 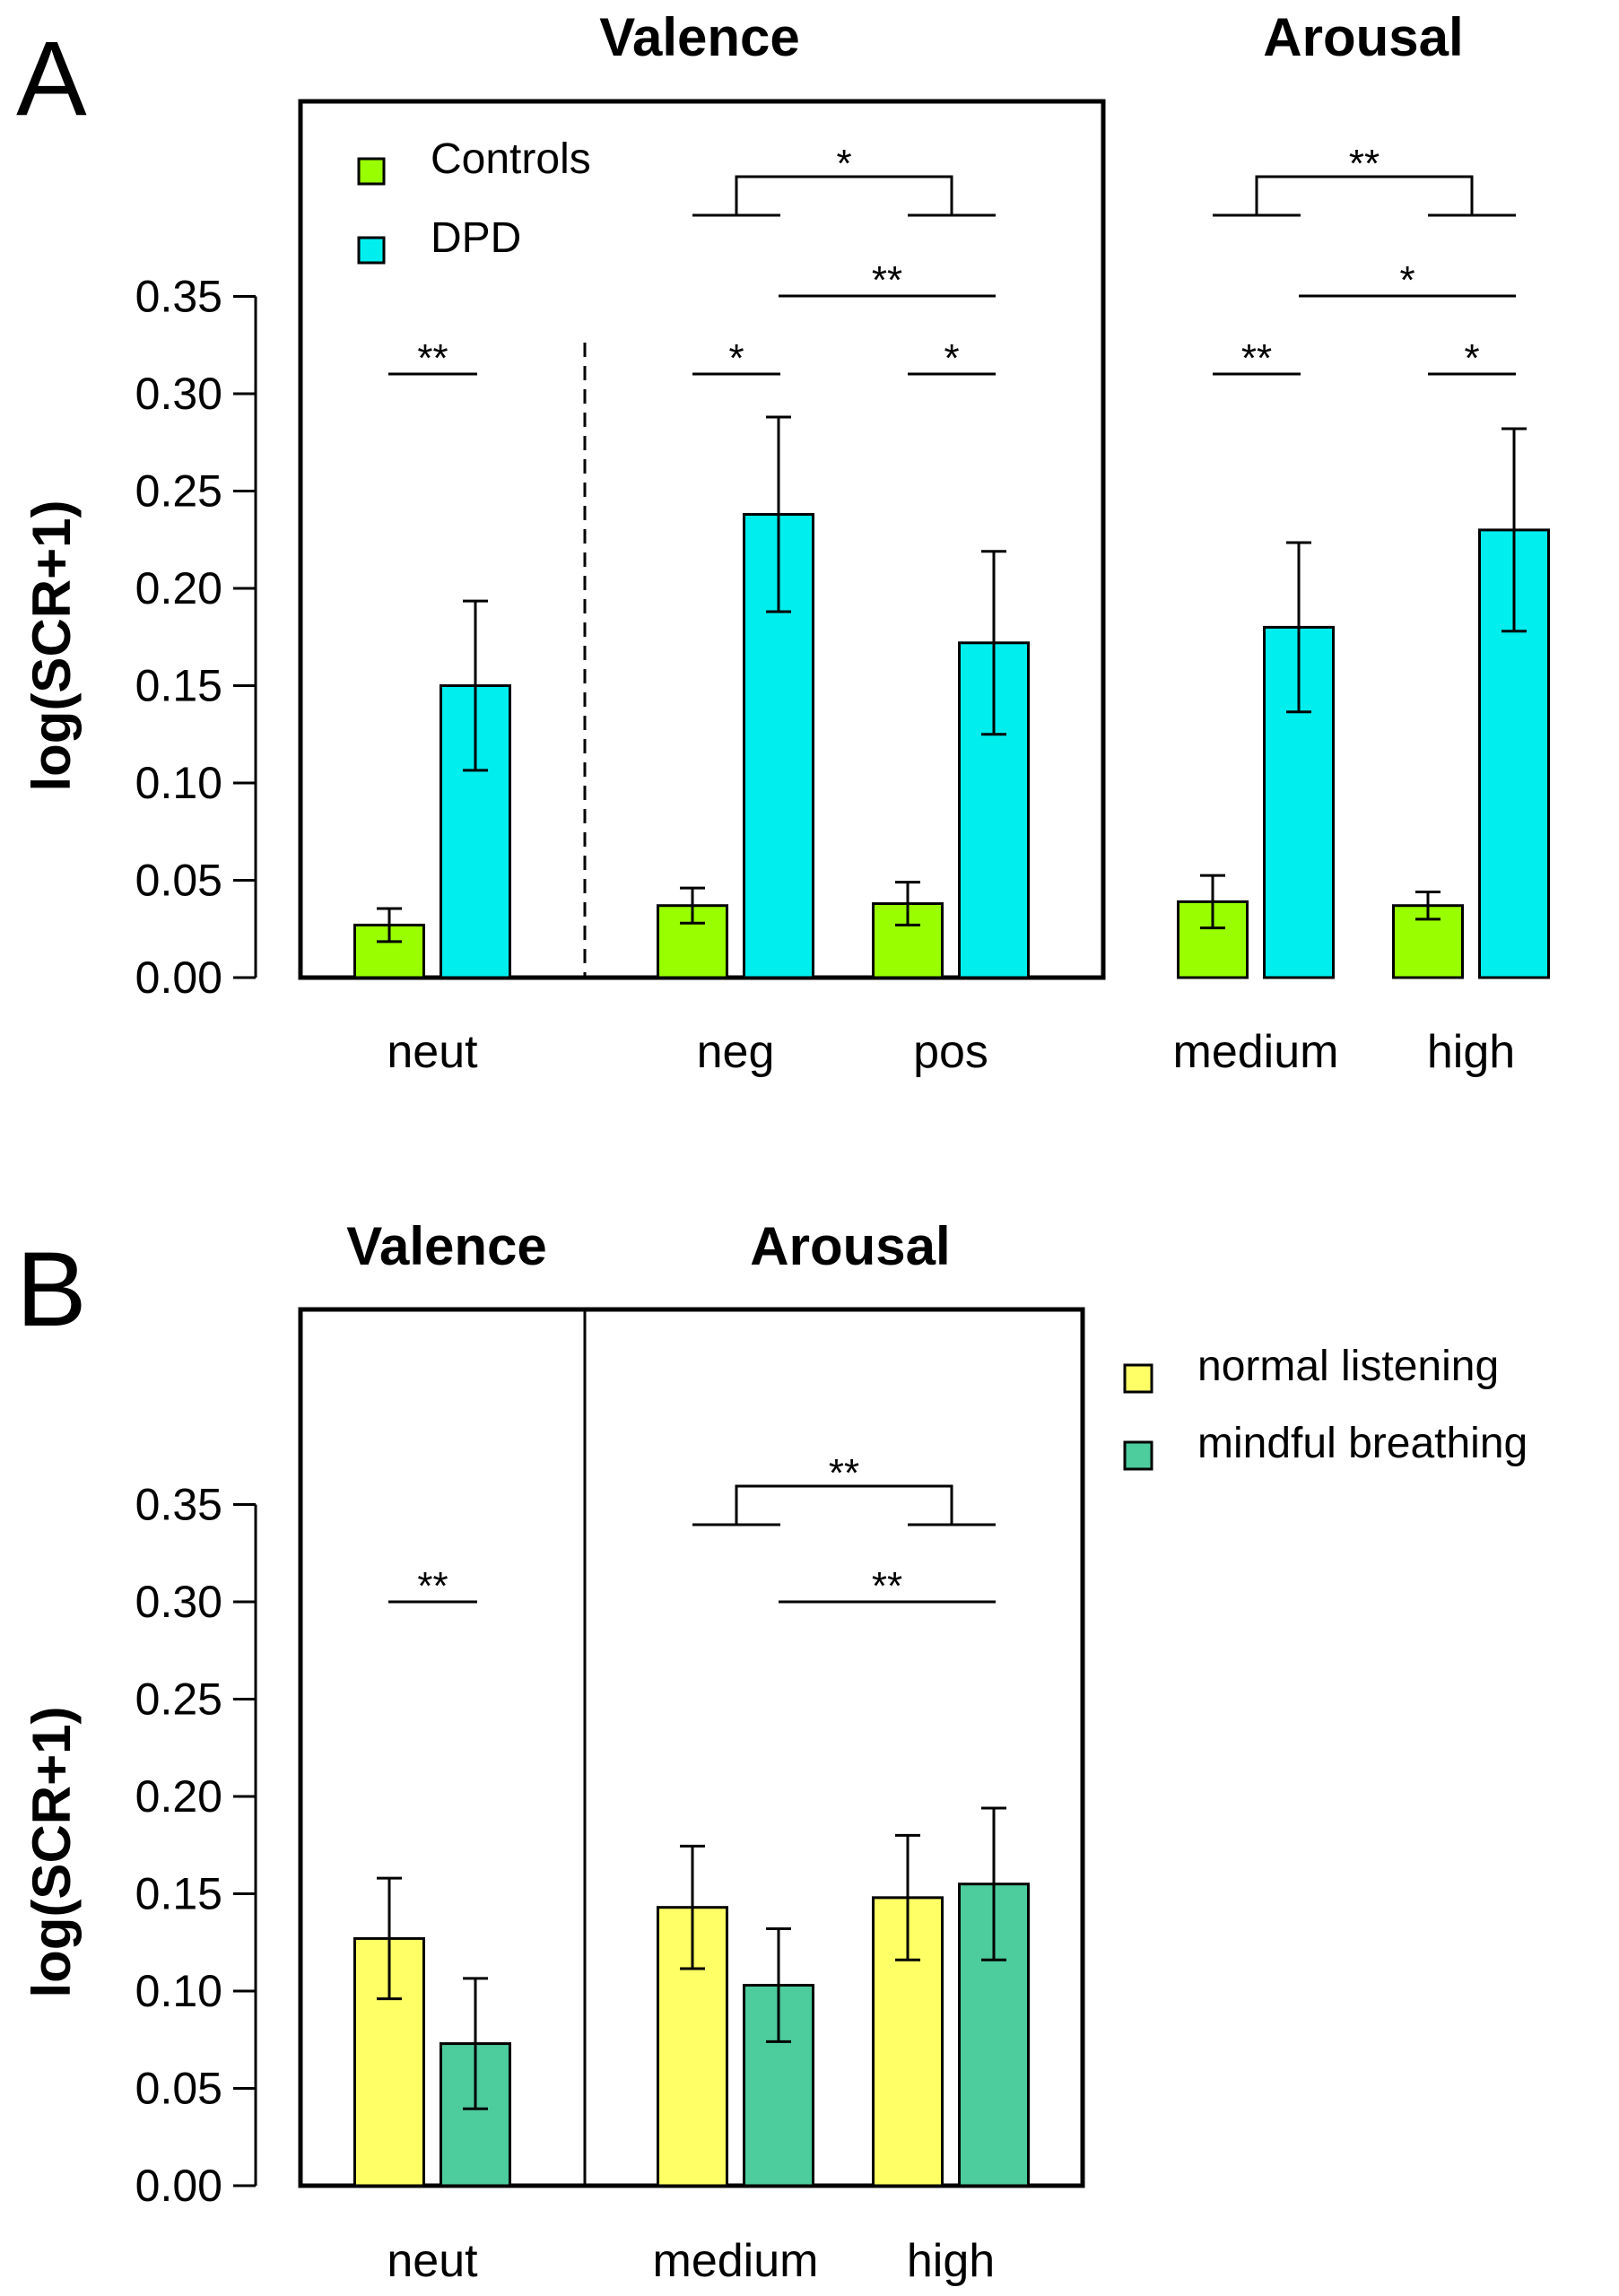 What do you see at coordinates (51, 79) in the screenshot?
I see `panel-letter: A` at bounding box center [51, 79].